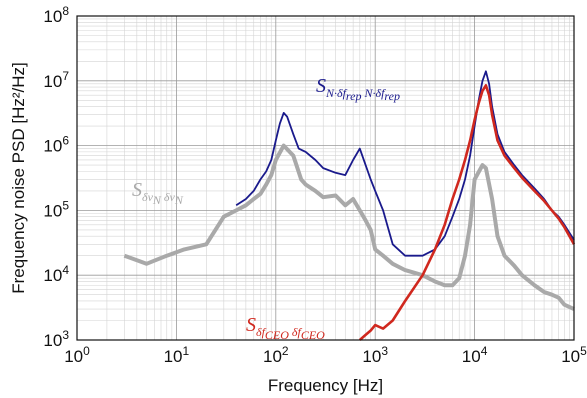 This screenshot has height=398, width=587. What do you see at coordinates (56, 15) in the screenshot?
I see `y-tick-label: 10⁸` at bounding box center [56, 15].